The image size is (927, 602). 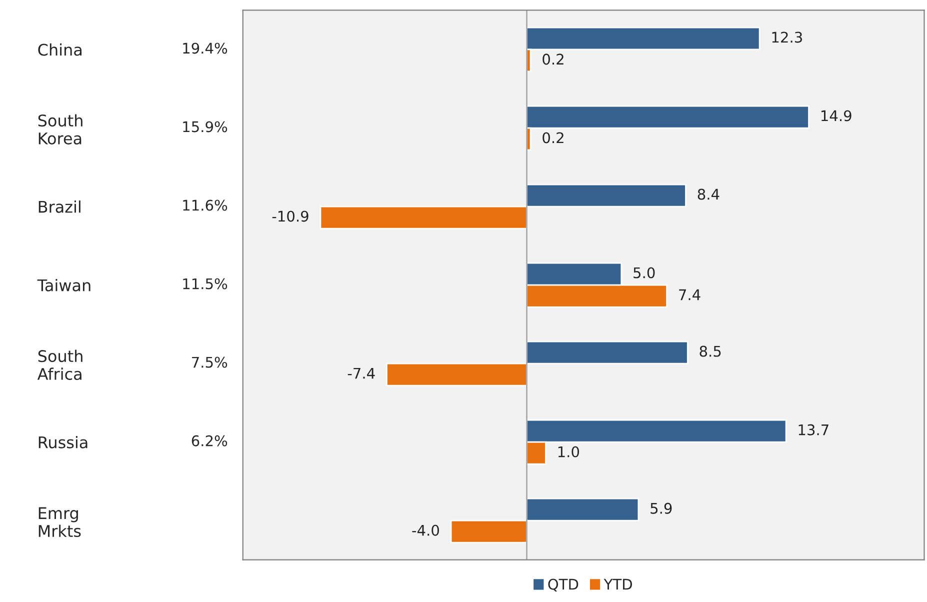 I want to click on legend-label: QTD, so click(x=563, y=585).